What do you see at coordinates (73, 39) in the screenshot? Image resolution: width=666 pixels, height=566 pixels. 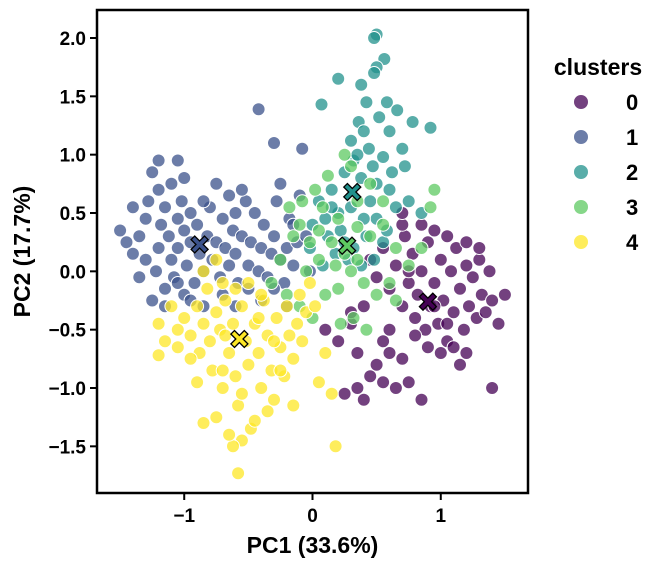 I see `y-tick-label: 2.0` at bounding box center [73, 39].